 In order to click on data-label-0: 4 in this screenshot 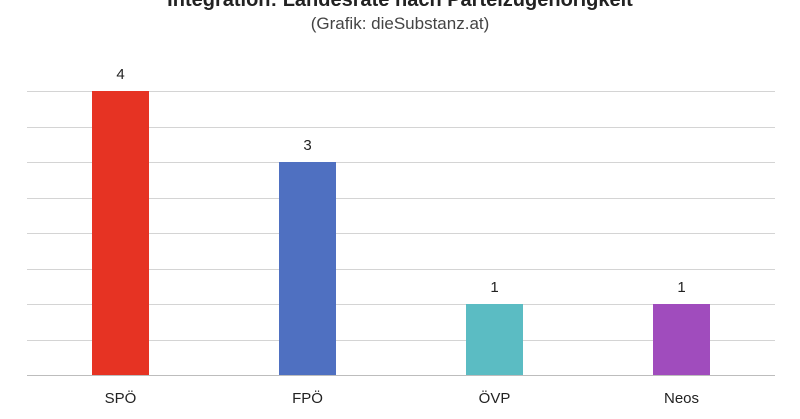, I will do `click(120, 74)`.